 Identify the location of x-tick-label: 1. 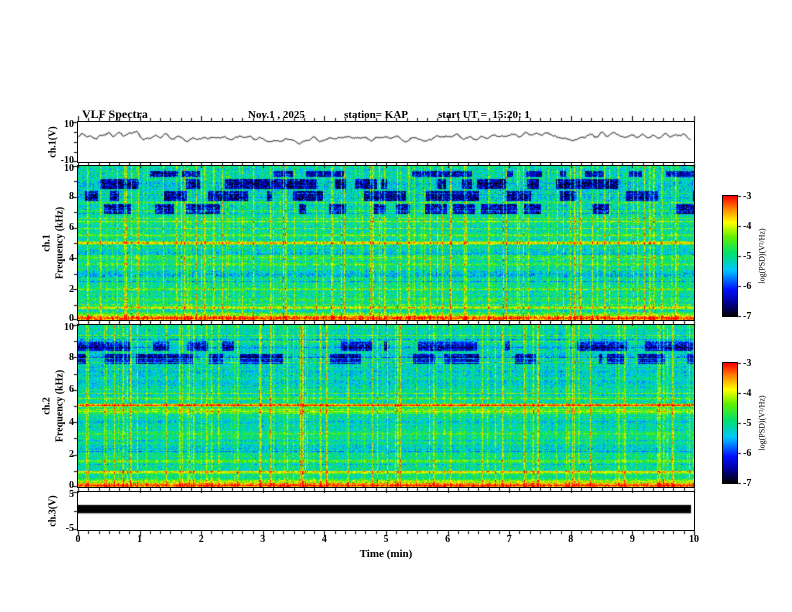
(140, 539).